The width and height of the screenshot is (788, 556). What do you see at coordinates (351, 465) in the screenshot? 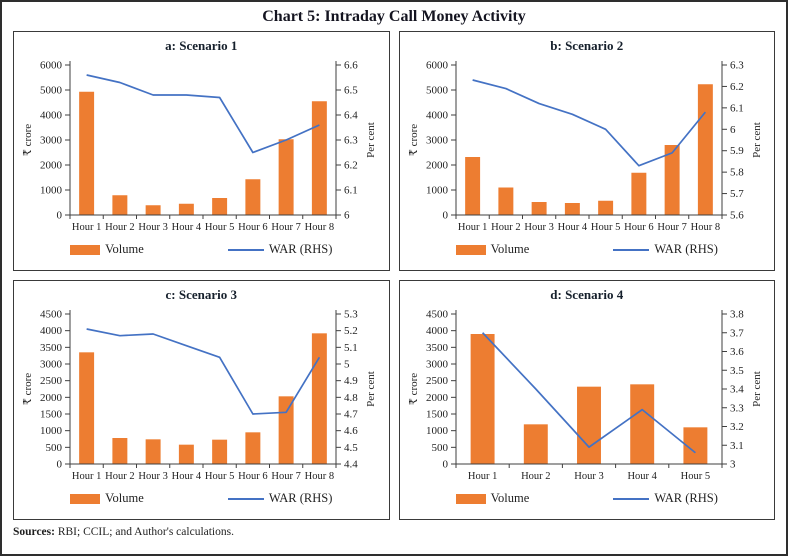
I see `svg-text: 4.4` at bounding box center [351, 465].